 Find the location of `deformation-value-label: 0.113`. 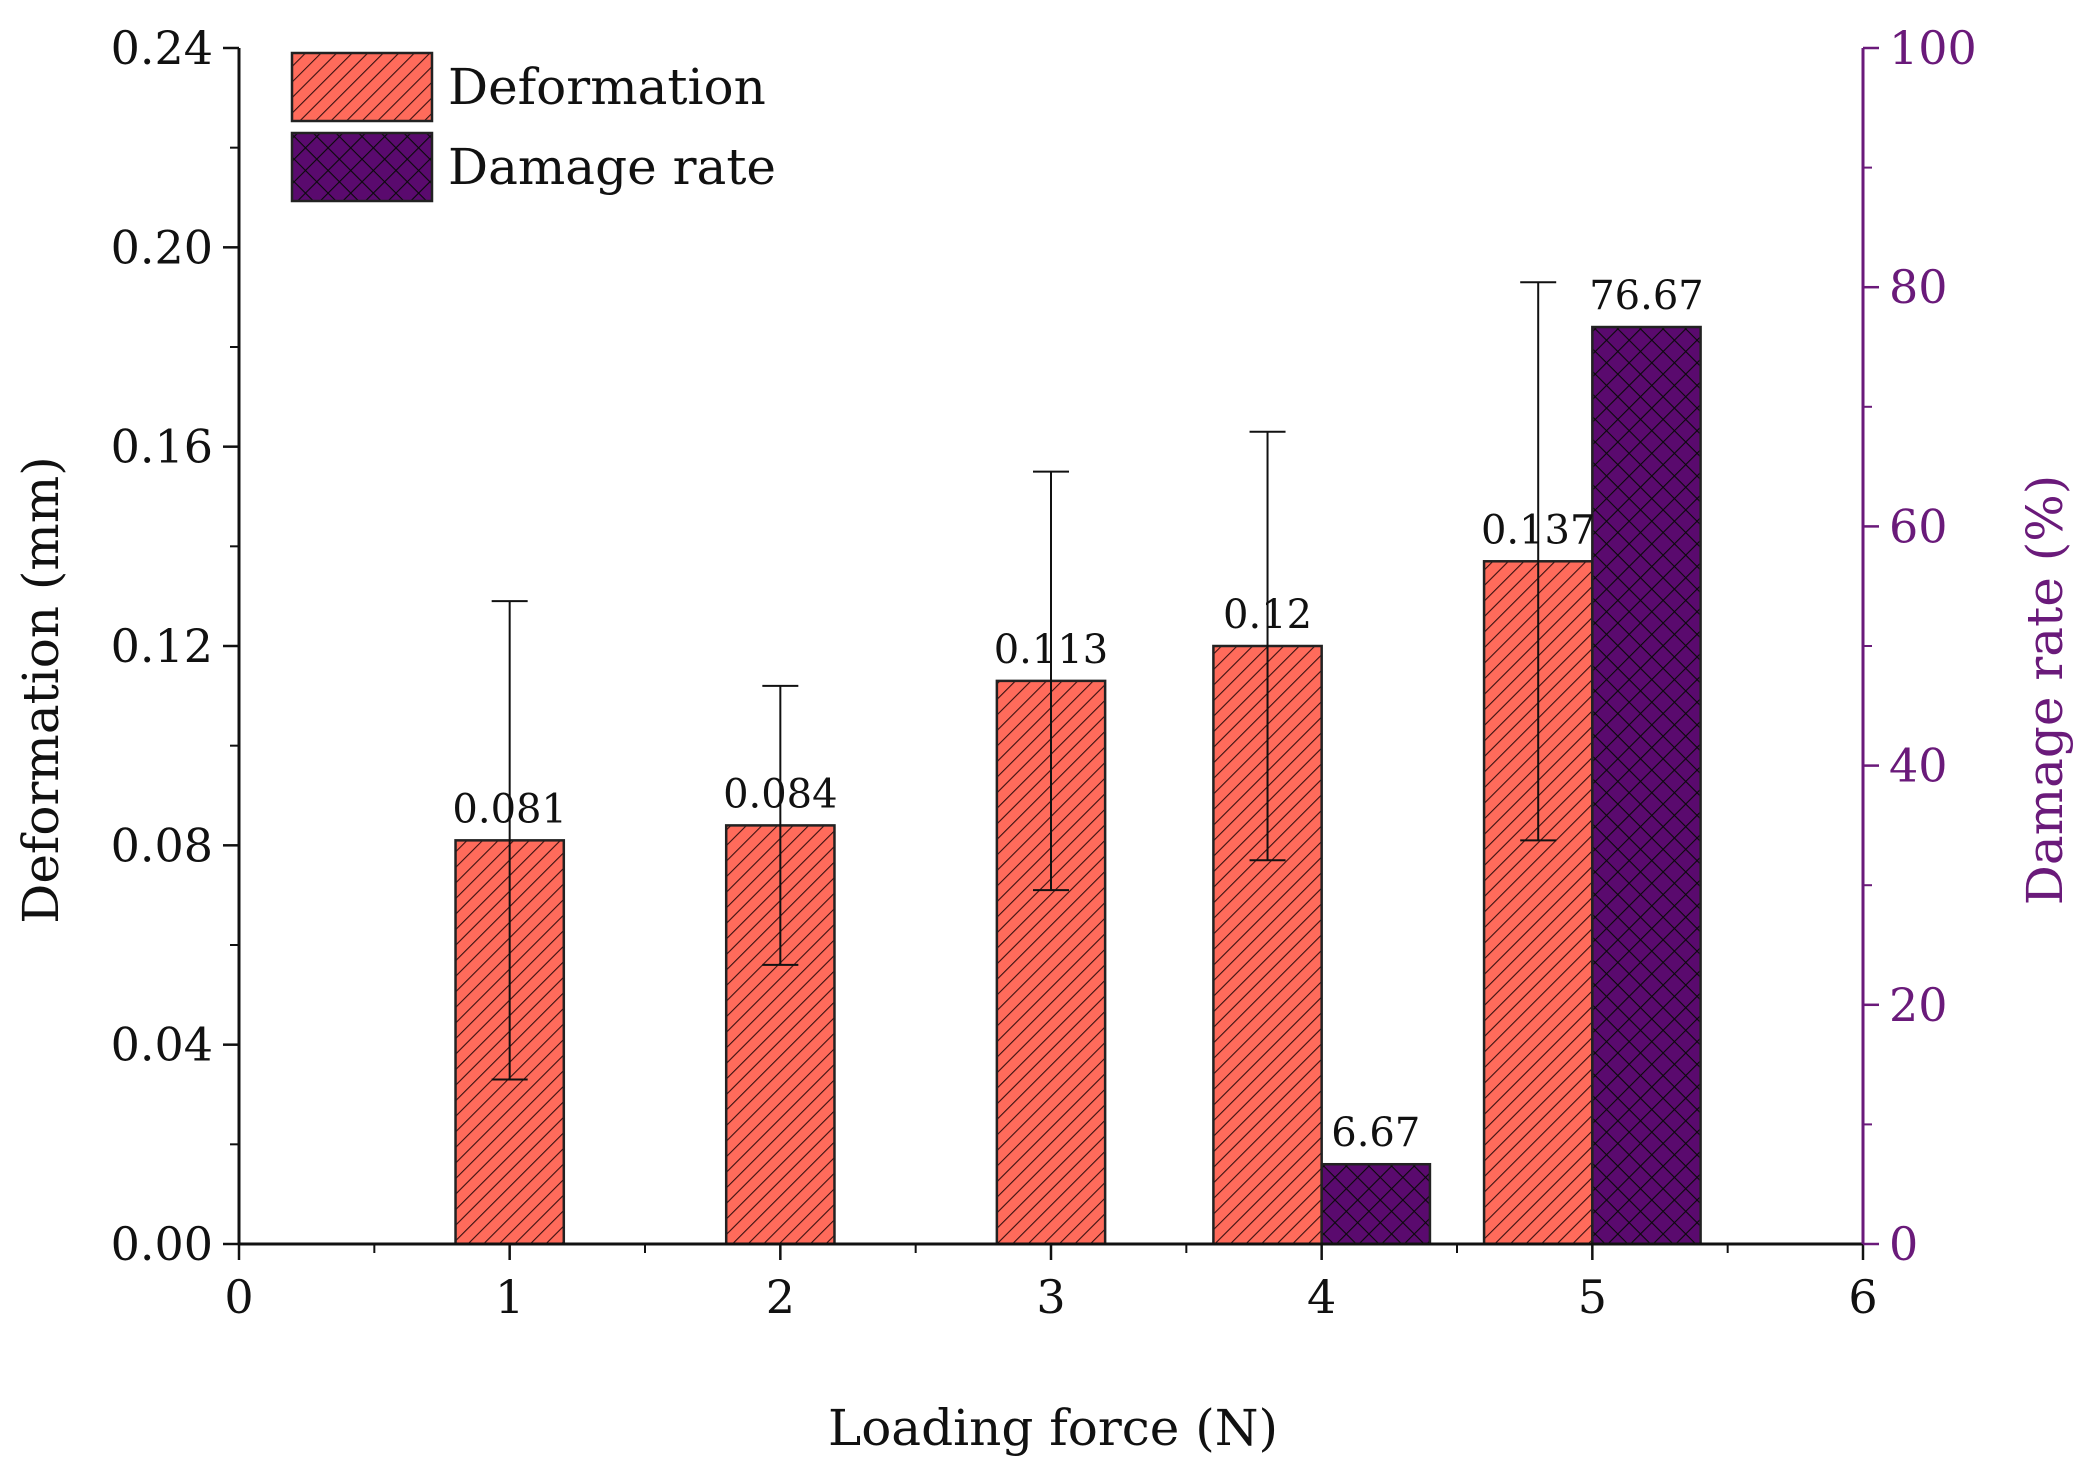

deformation-value-label: 0.113 is located at coordinates (1051, 650).